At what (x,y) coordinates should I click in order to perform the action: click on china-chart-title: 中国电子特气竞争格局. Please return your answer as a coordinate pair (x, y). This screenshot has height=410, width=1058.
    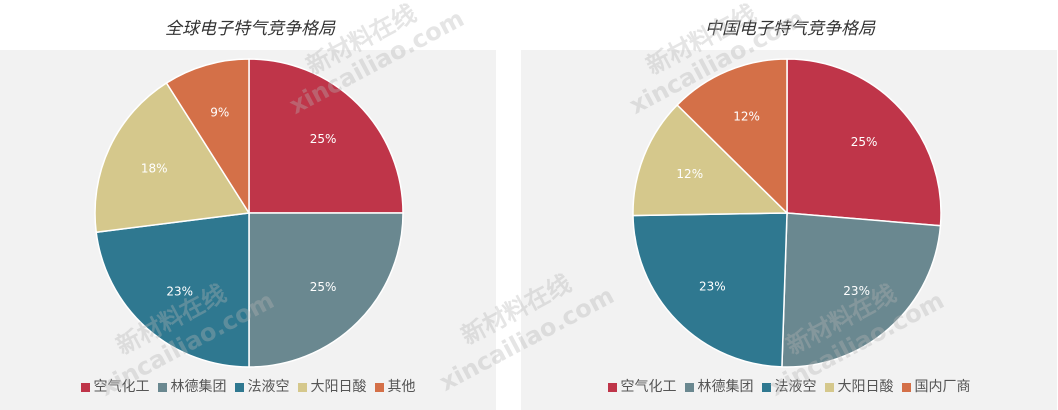
    Looking at the image, I should click on (790, 29).